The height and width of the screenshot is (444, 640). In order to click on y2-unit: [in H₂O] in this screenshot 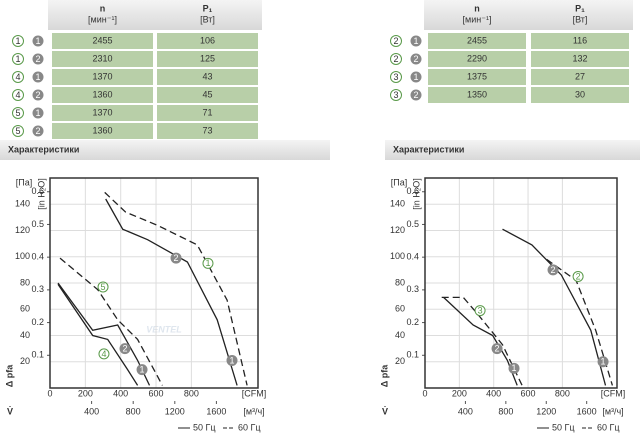, I will do `click(41, 194)`.